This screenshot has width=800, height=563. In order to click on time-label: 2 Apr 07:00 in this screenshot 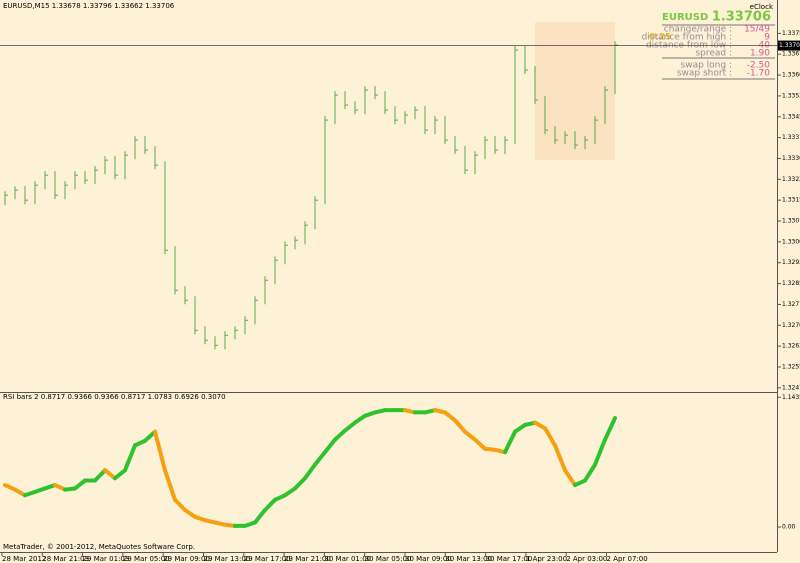, I will do `click(627, 559)`.